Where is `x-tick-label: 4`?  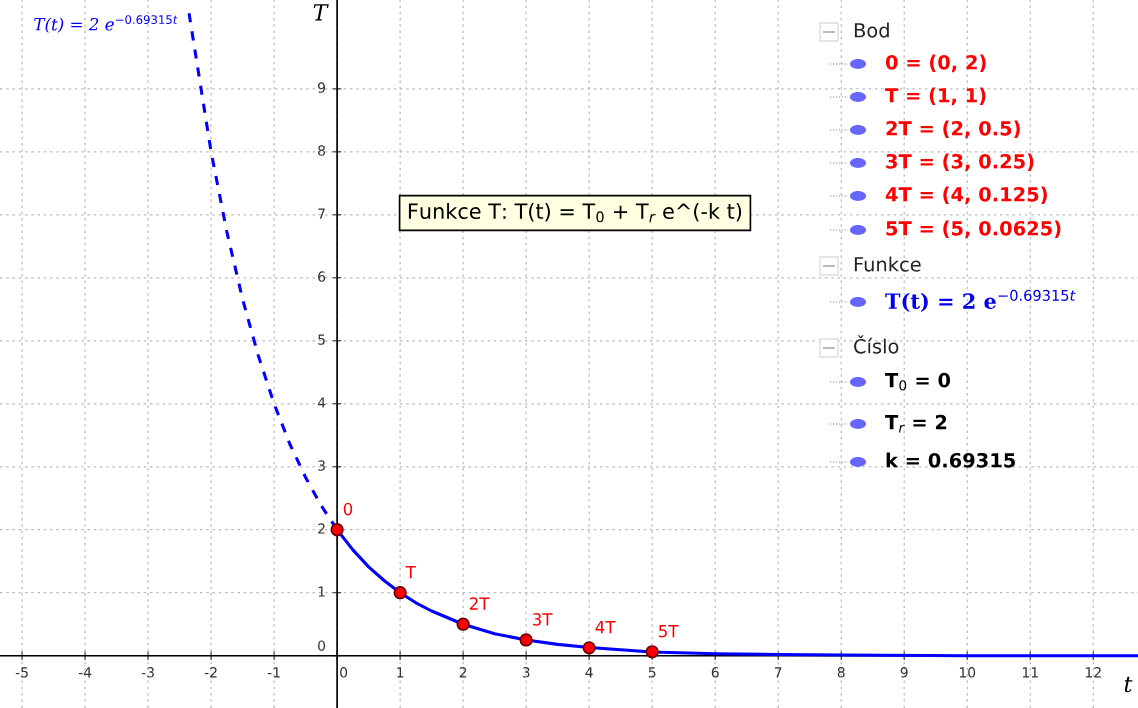 x-tick-label: 4 is located at coordinates (589, 672).